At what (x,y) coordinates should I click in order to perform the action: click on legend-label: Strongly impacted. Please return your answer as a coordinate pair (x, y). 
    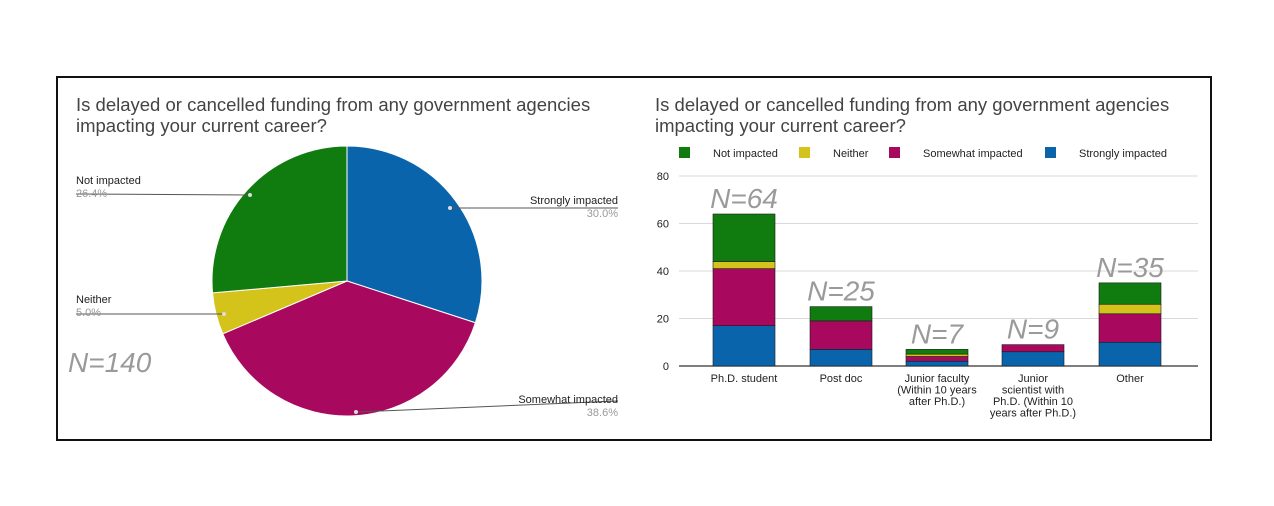
    Looking at the image, I should click on (1123, 154).